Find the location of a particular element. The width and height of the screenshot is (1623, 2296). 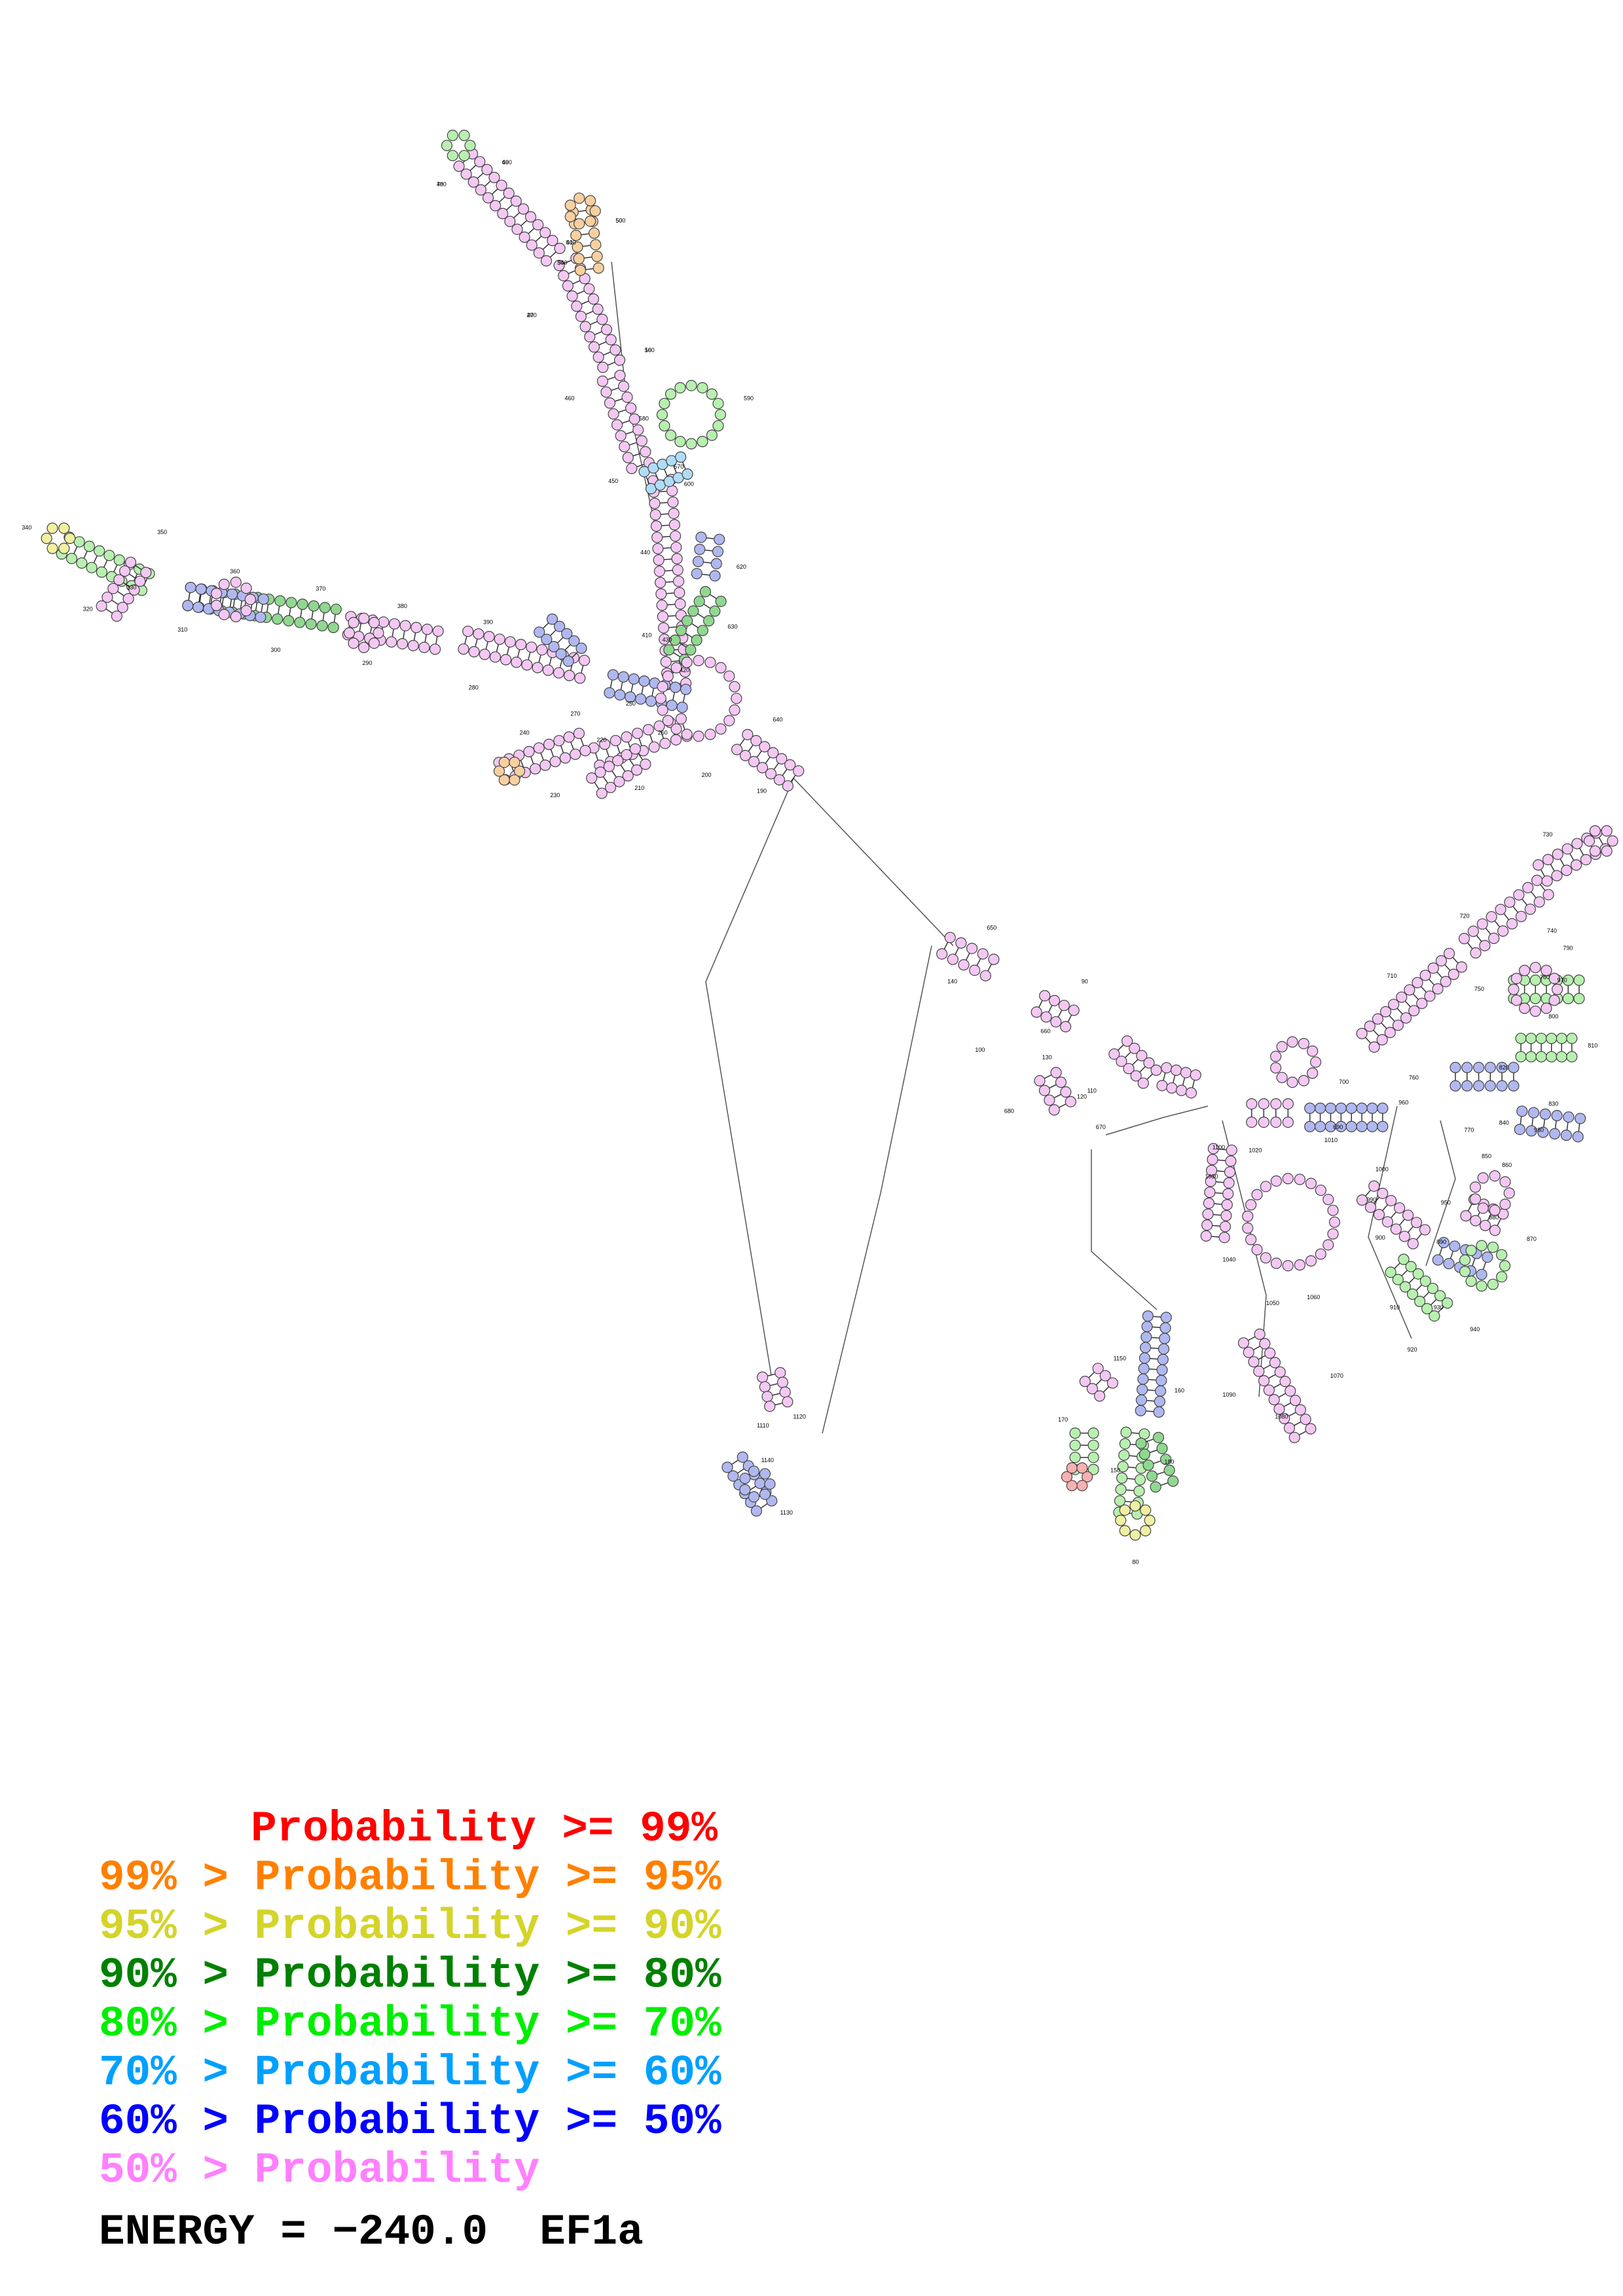

position-label: 780 is located at coordinates (1545, 977).